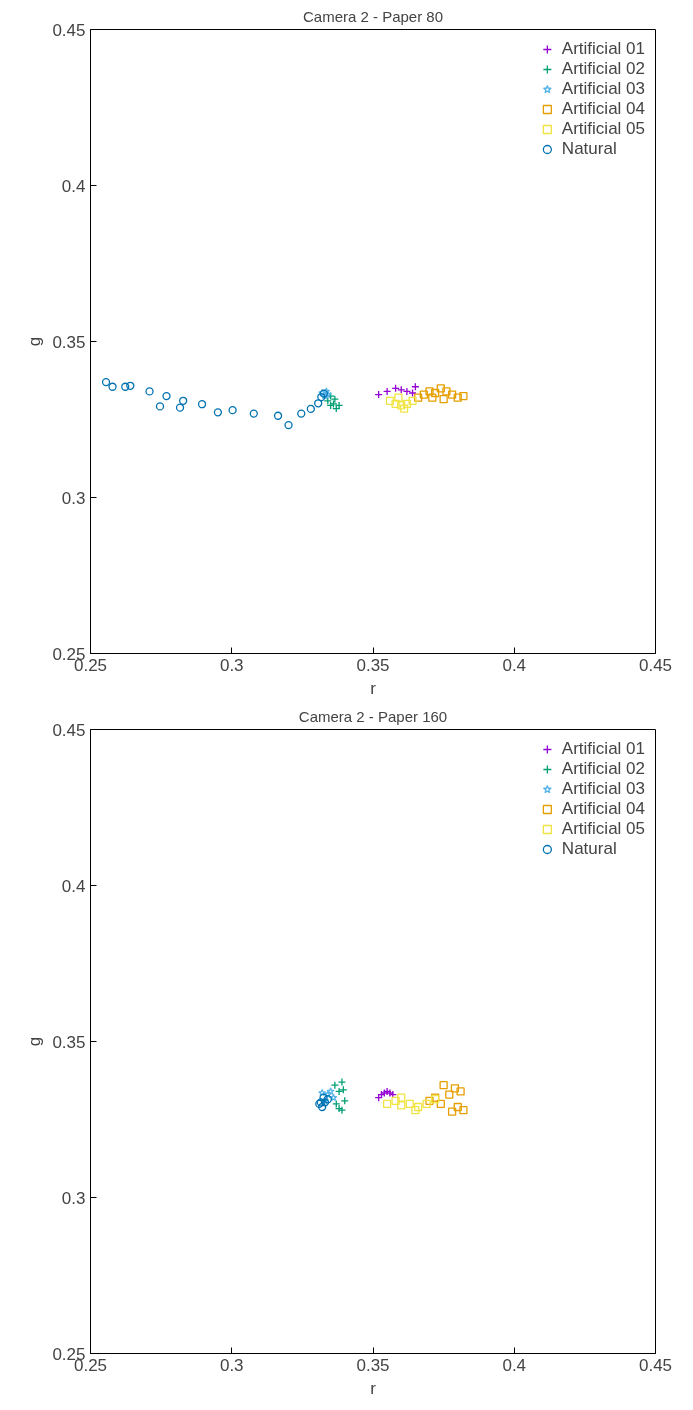 The image size is (693, 1410). What do you see at coordinates (373, 16) in the screenshot?
I see `chart-title: Camera 2 - Paper 80` at bounding box center [373, 16].